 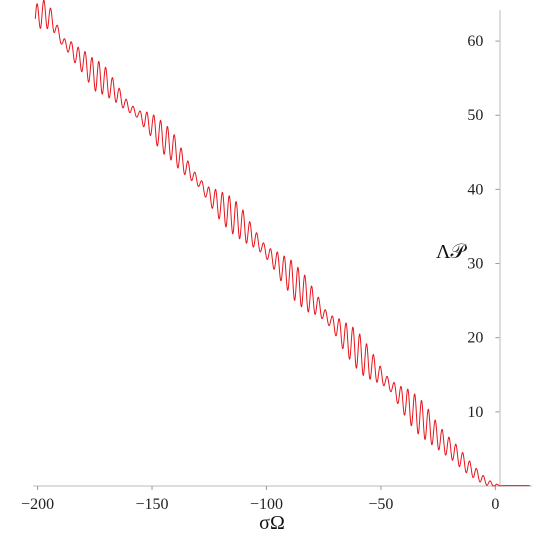 I want to click on y-tick-label: 10, so click(x=475, y=412).